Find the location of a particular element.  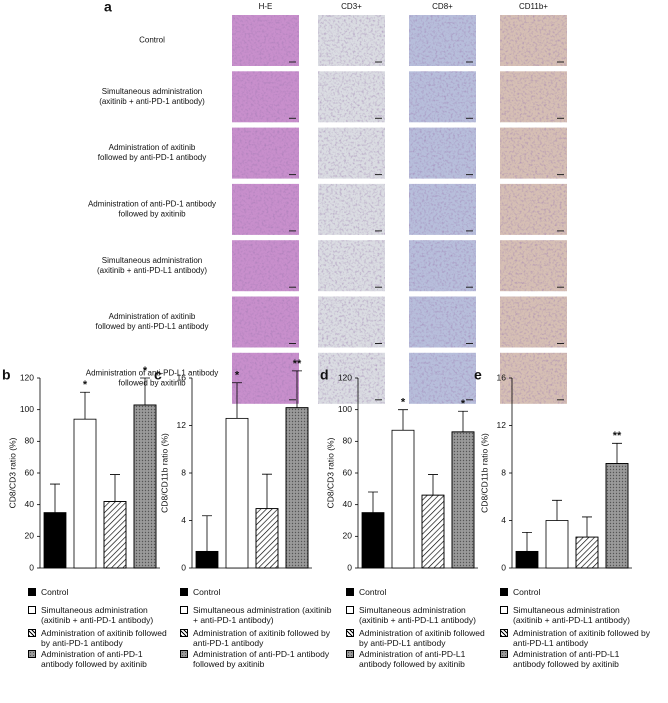

panel-label: b is located at coordinates (6, 375).